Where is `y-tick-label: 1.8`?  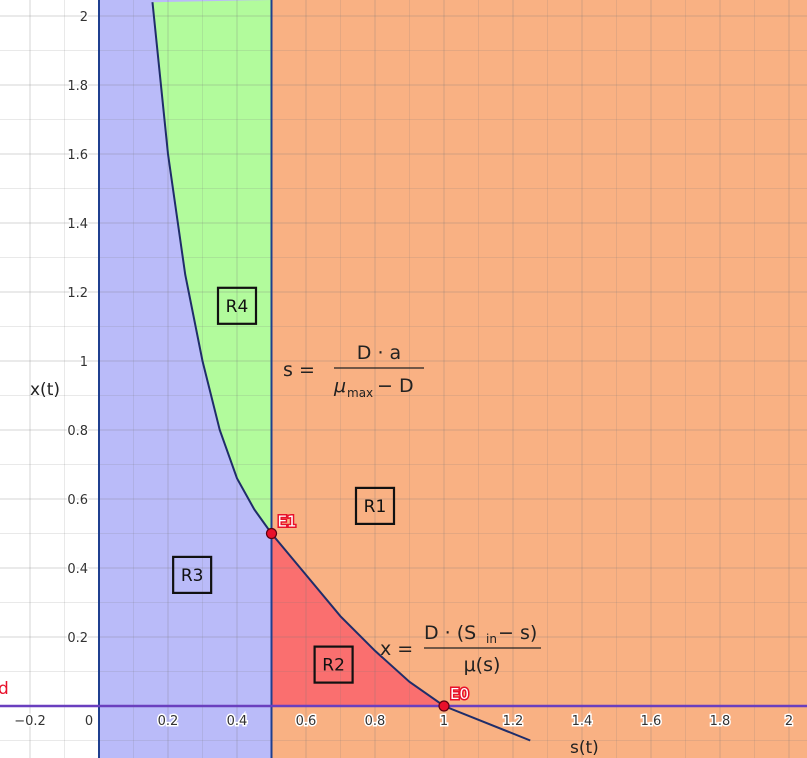
y-tick-label: 1.8 is located at coordinates (77, 86).